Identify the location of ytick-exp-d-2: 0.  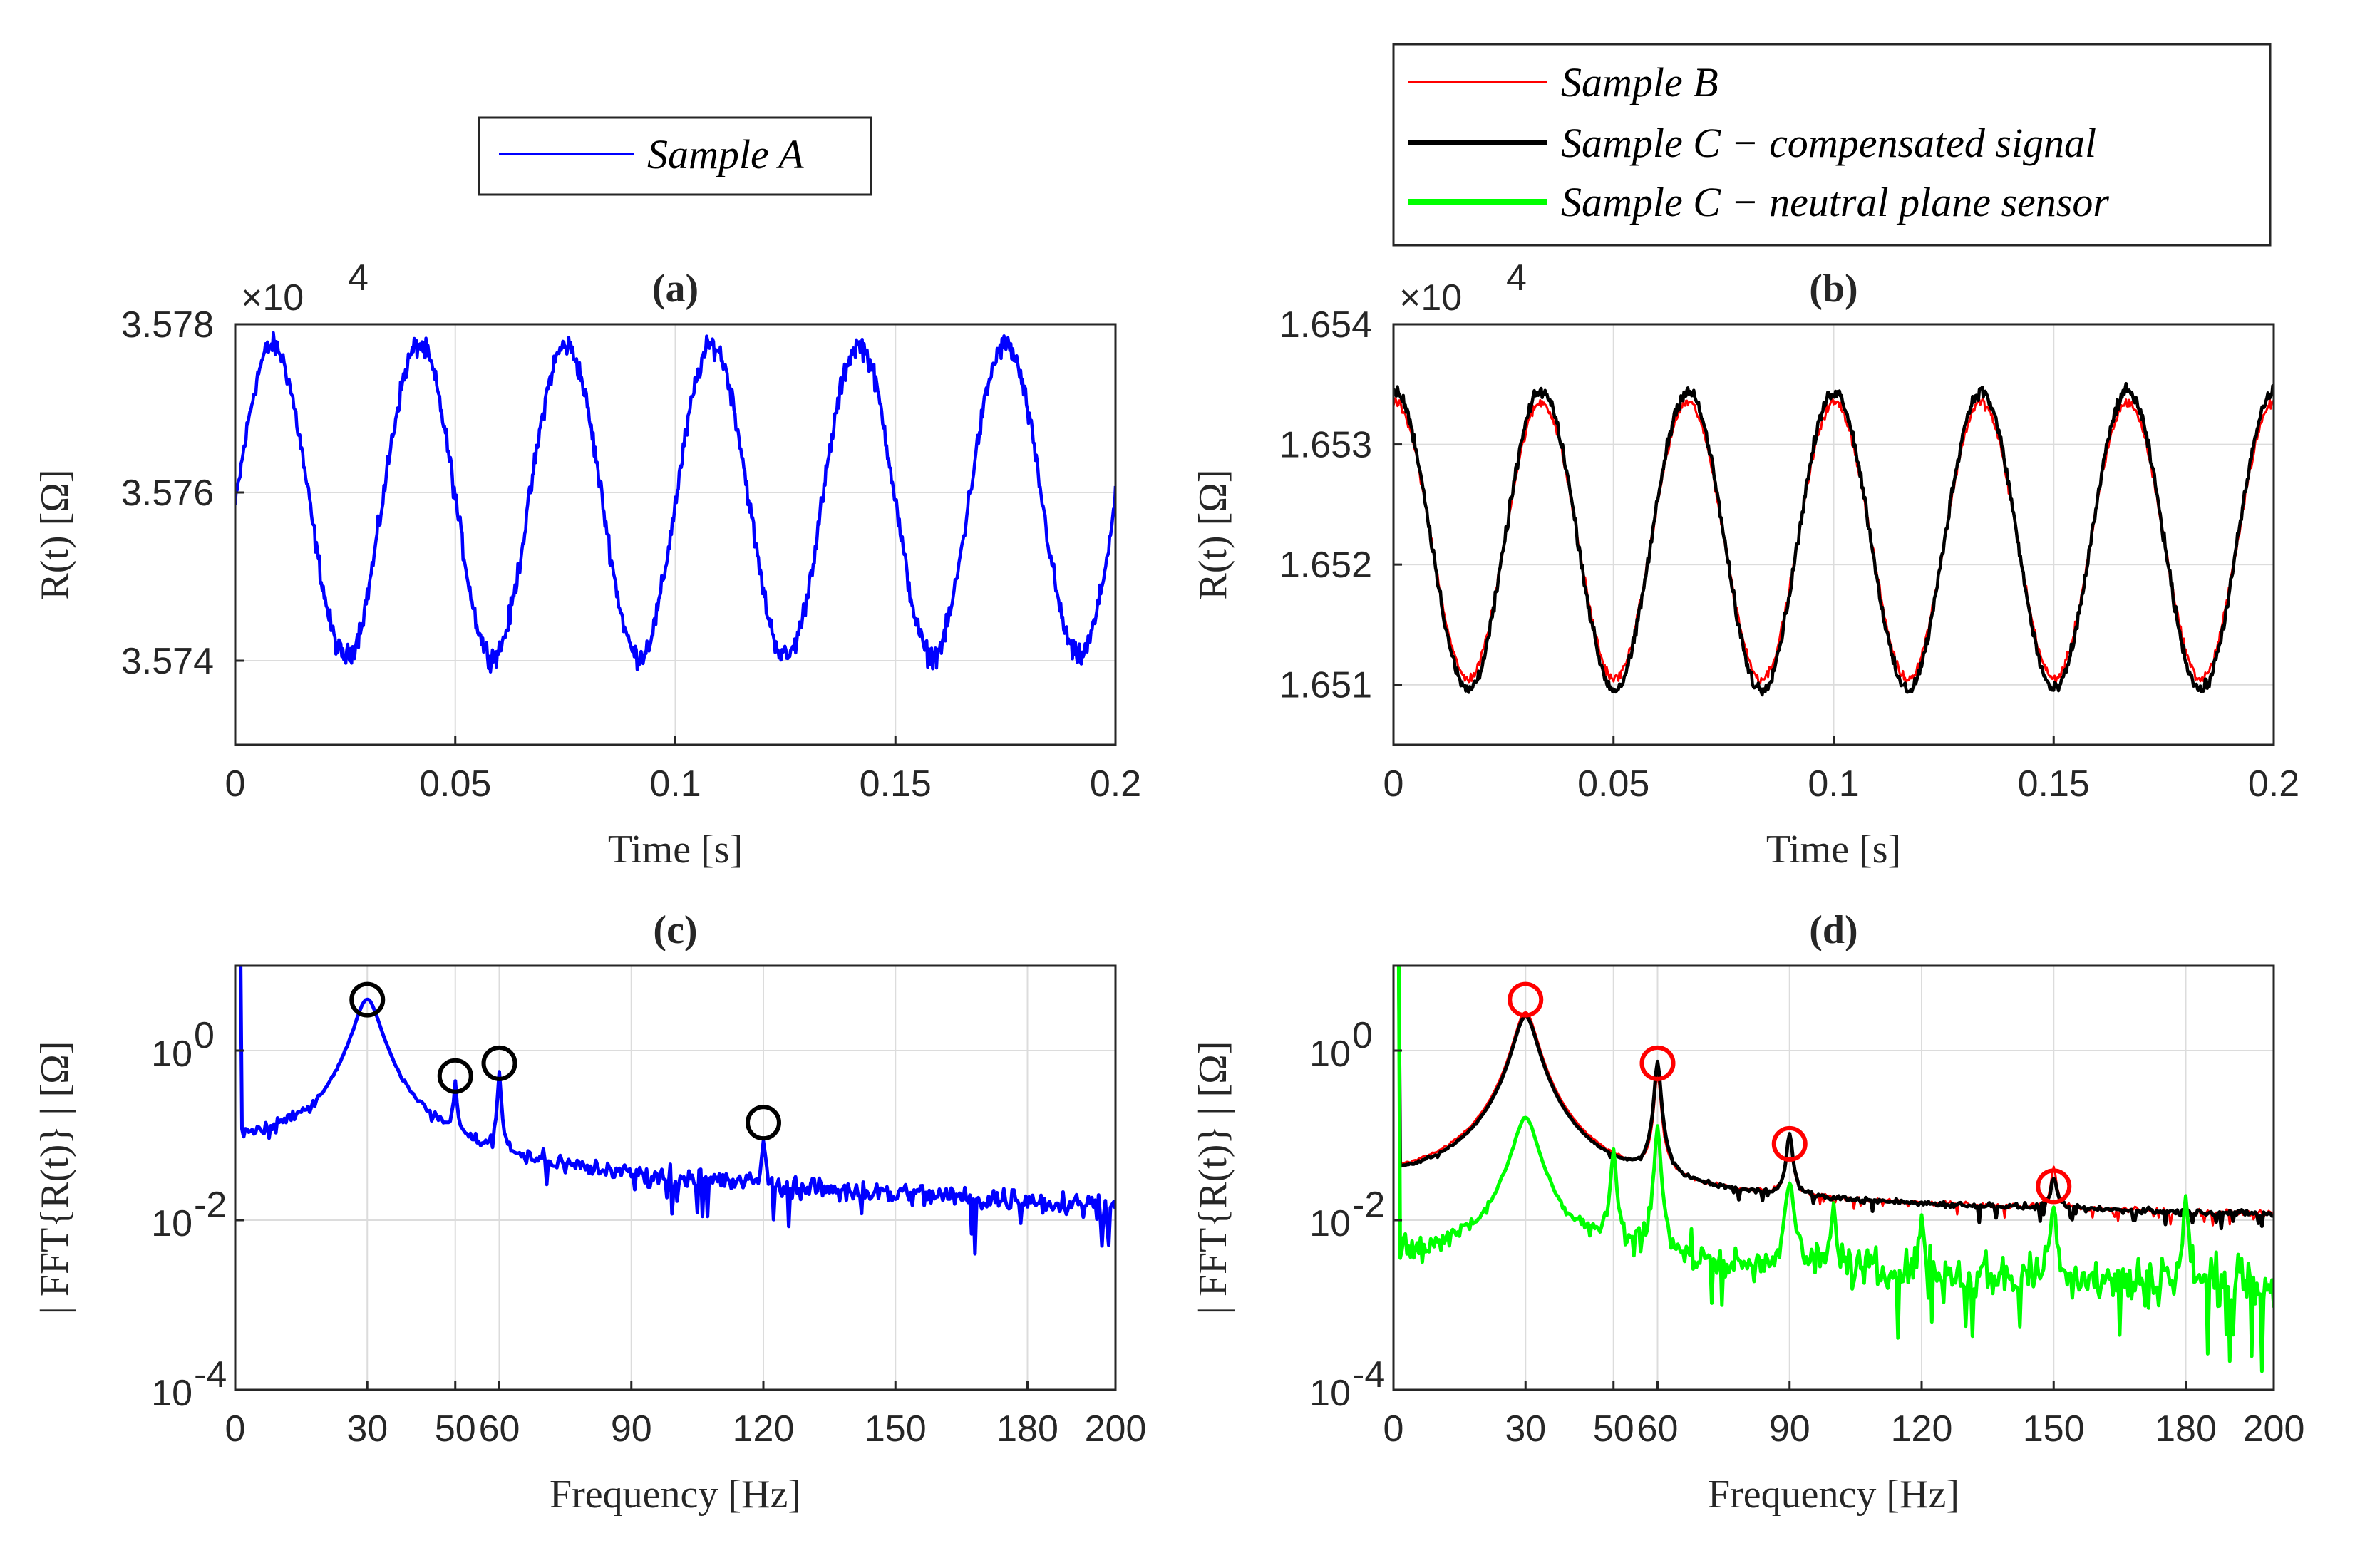
(1362, 1036).